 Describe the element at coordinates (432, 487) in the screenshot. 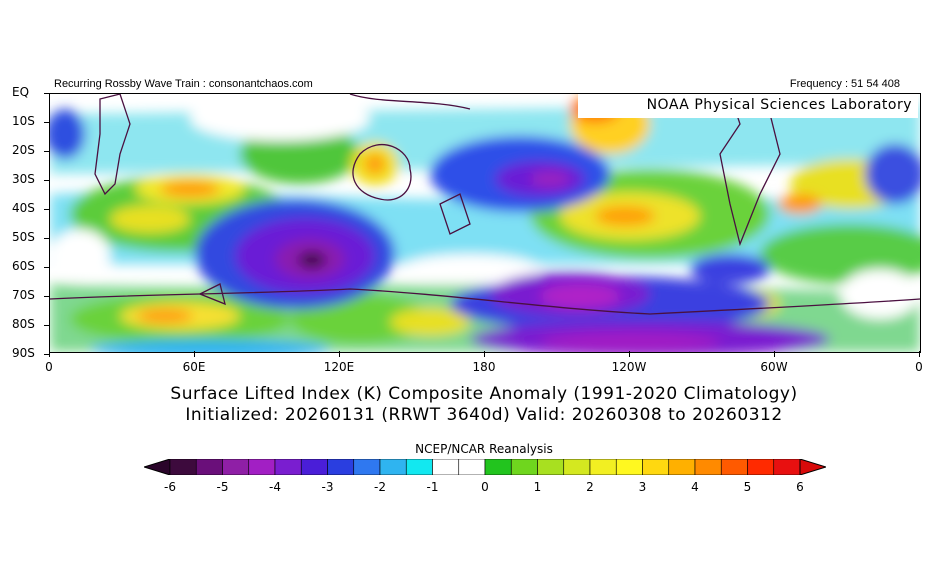

I see `colorbar-label: -1` at that location.